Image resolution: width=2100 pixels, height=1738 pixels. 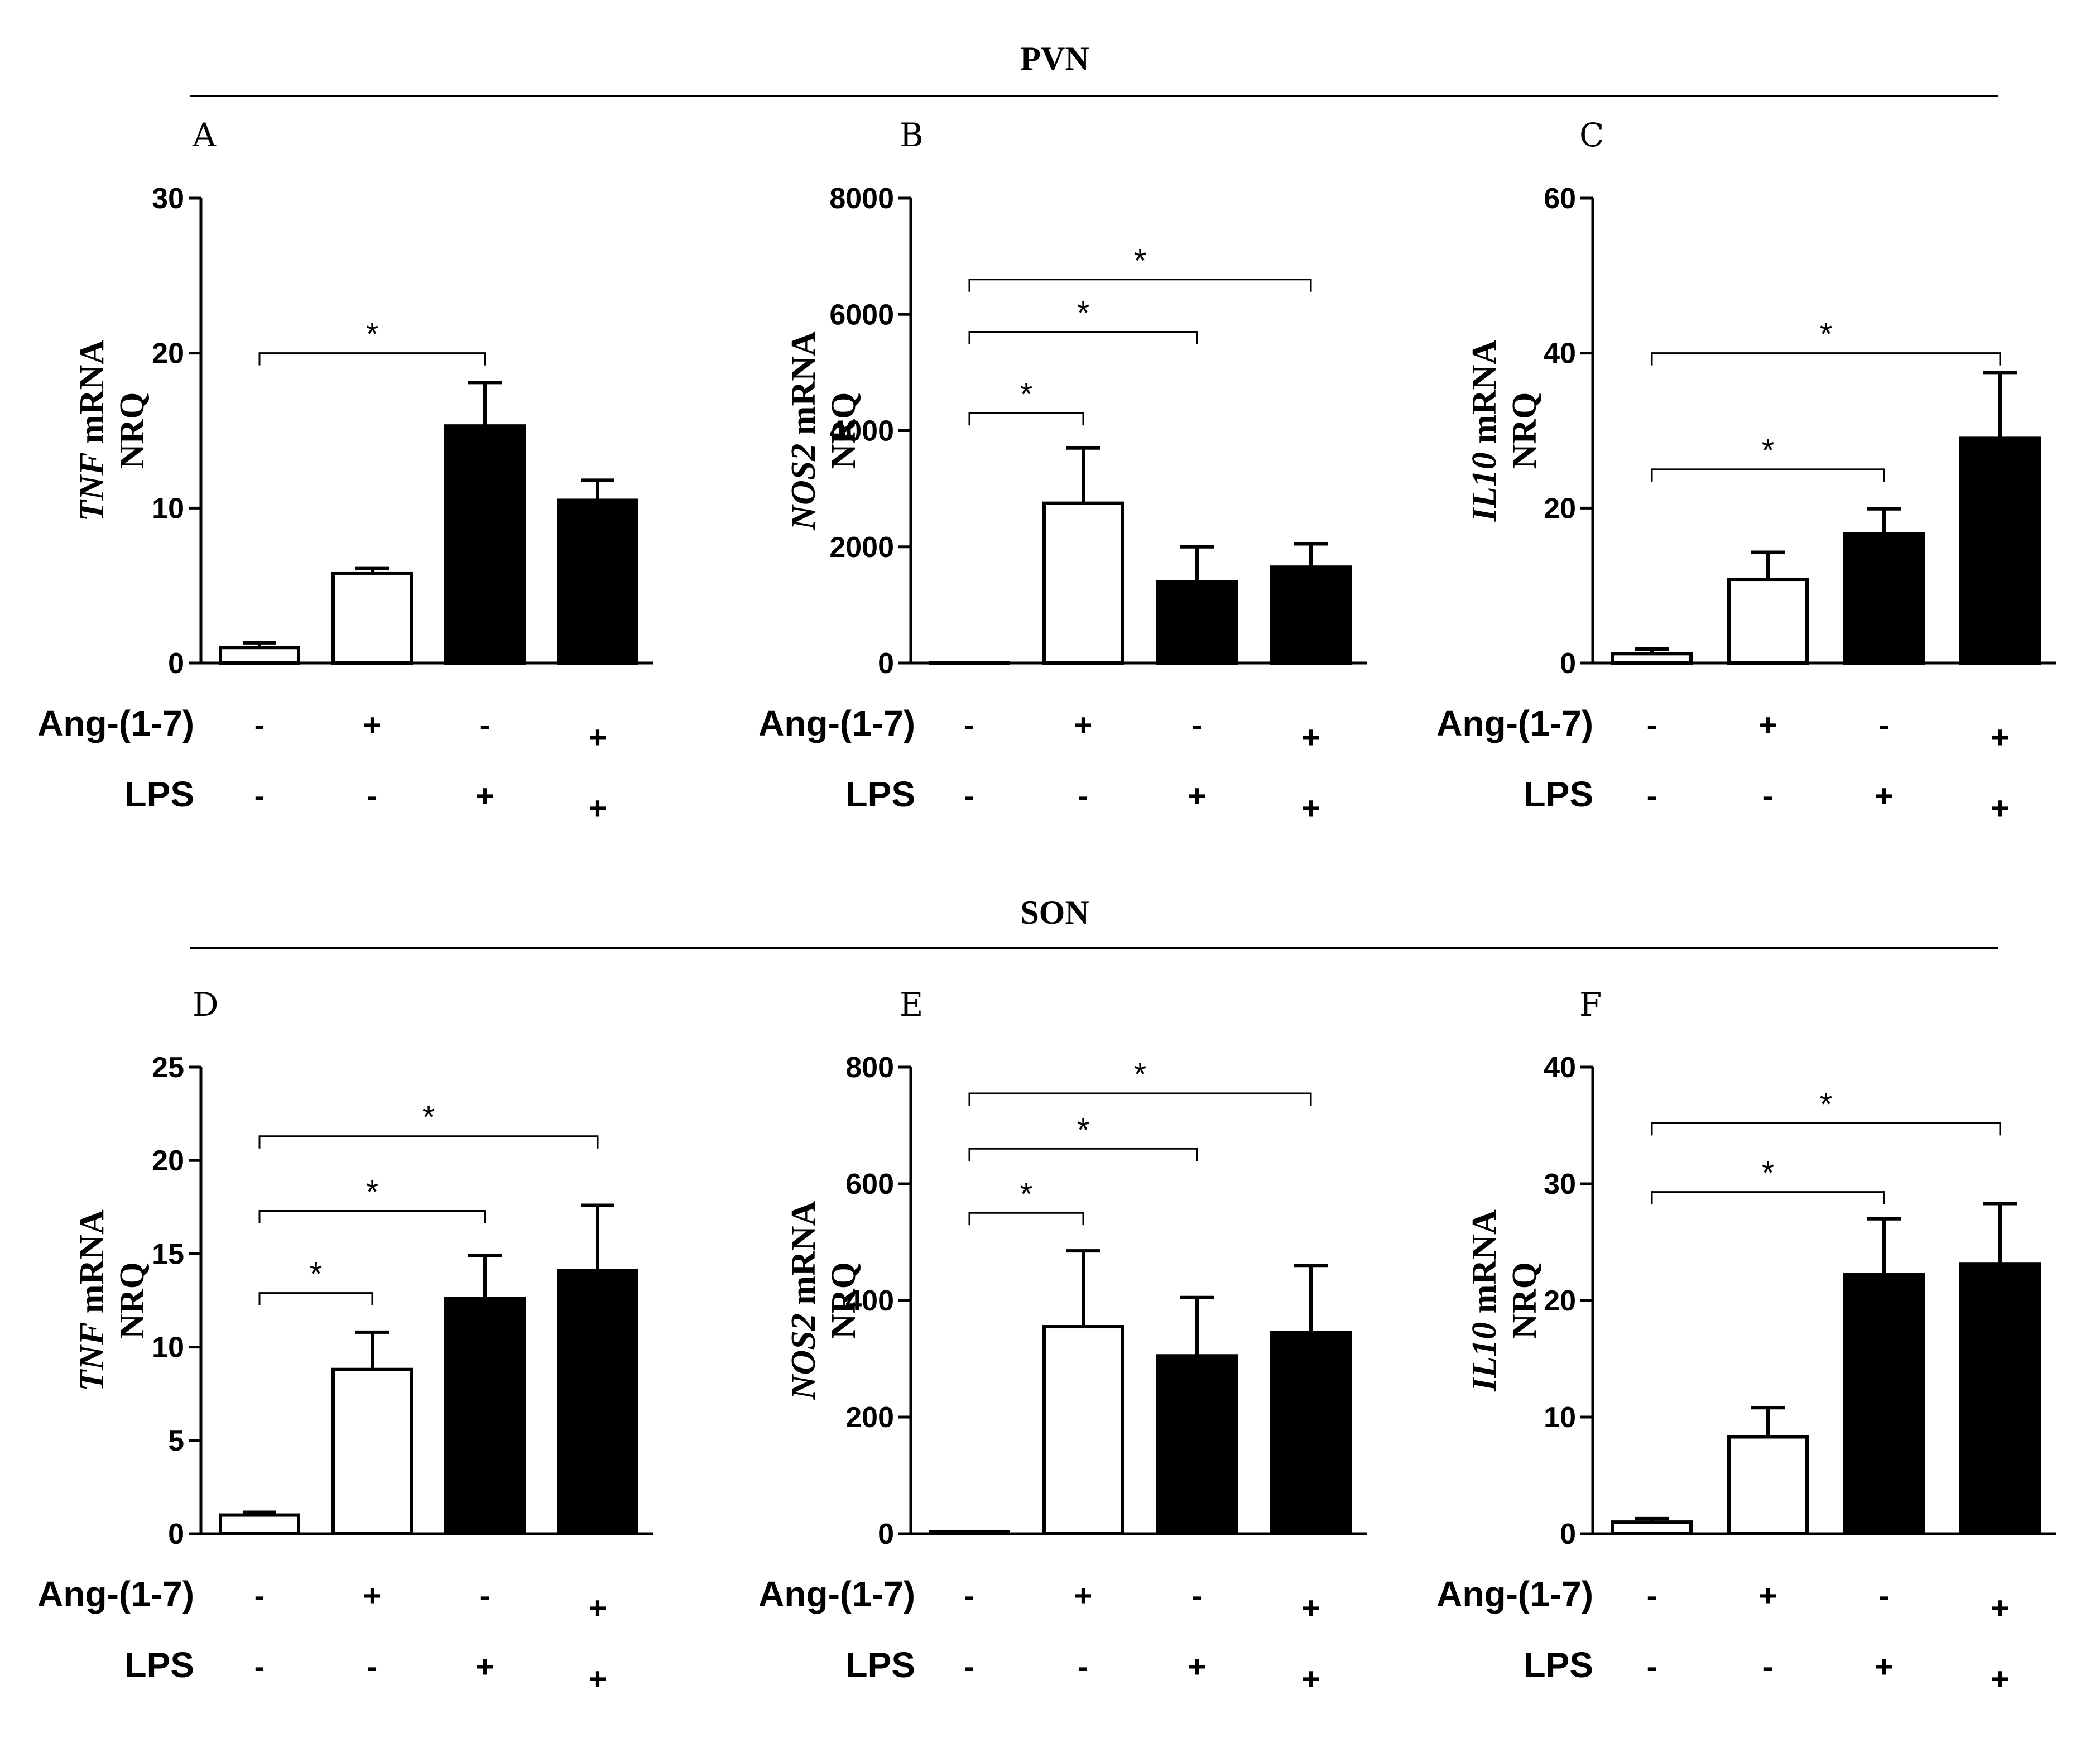 I want to click on y-tick-label: 600, so click(x=869, y=1184).